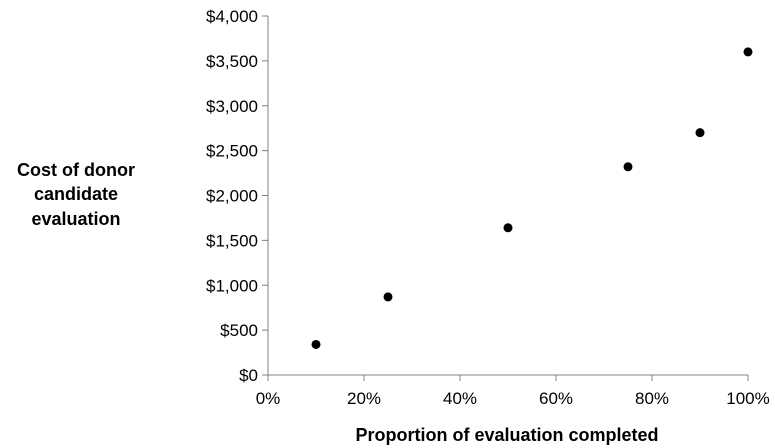  I want to click on x-tick-label: 60%, so click(556, 398).